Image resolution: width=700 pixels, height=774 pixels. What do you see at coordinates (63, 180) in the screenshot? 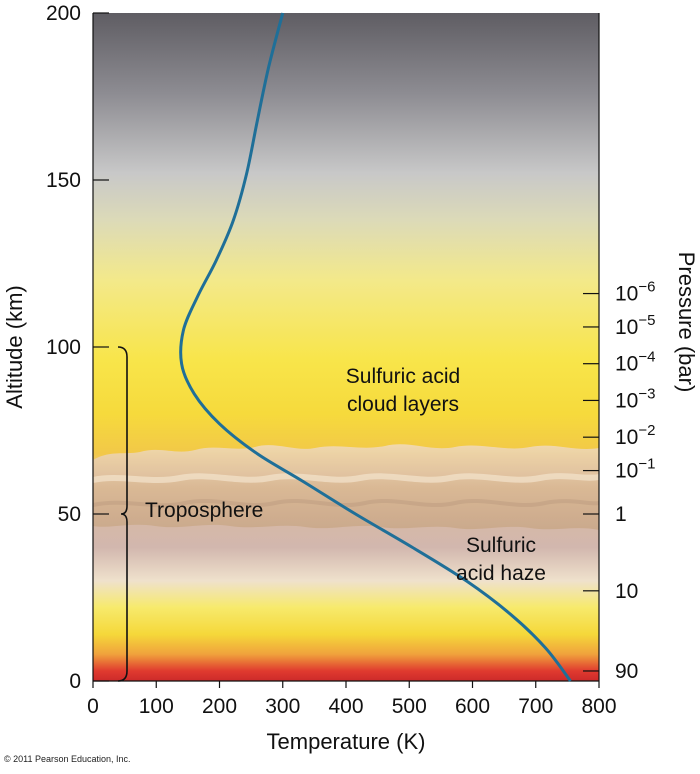
I see `y-tick-label: 150` at bounding box center [63, 180].